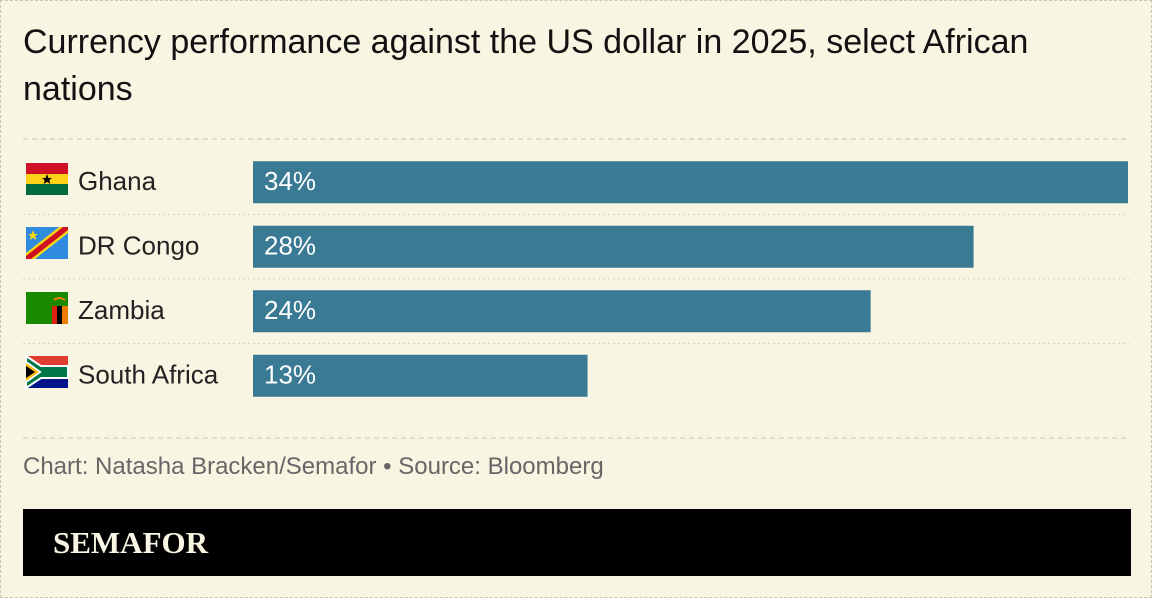 The image size is (1152, 598). Describe the element at coordinates (290, 181) in the screenshot. I see `value-label: 34%` at that location.